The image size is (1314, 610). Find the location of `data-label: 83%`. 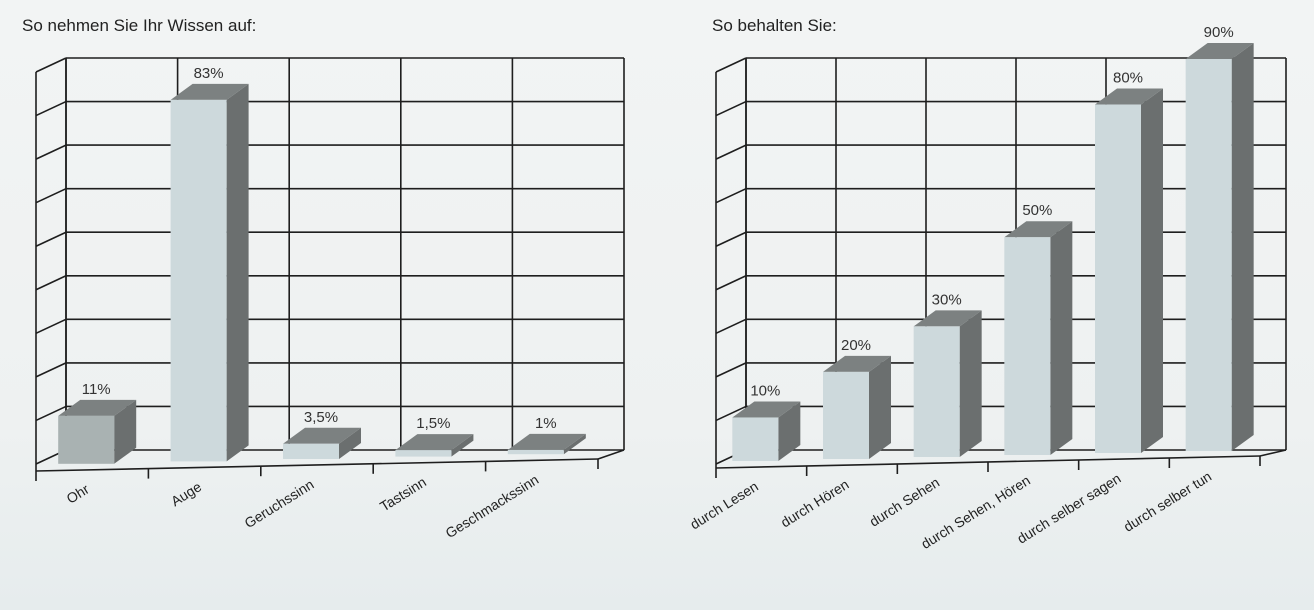

data-label: 83% is located at coordinates (209, 73).